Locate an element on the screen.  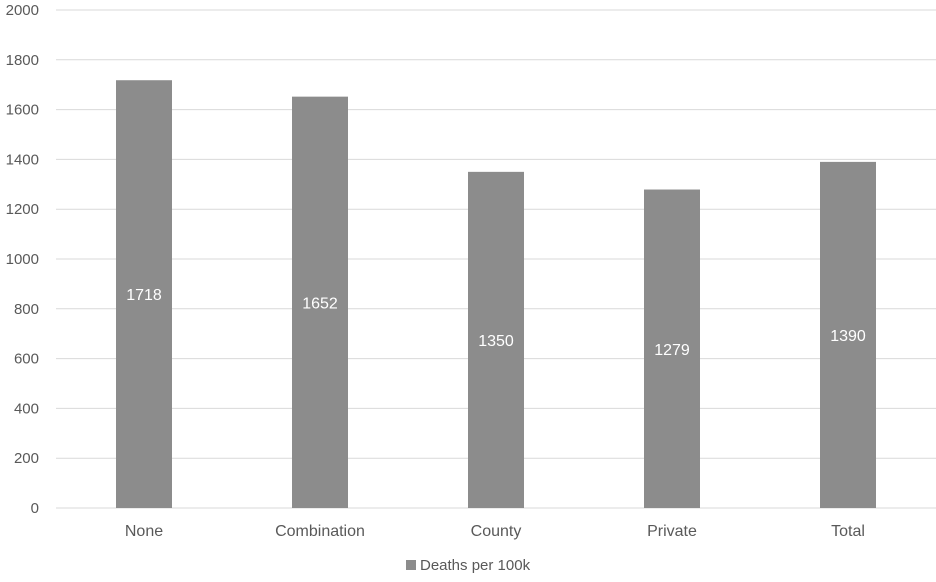
x-category-label: Total is located at coordinates (848, 531).